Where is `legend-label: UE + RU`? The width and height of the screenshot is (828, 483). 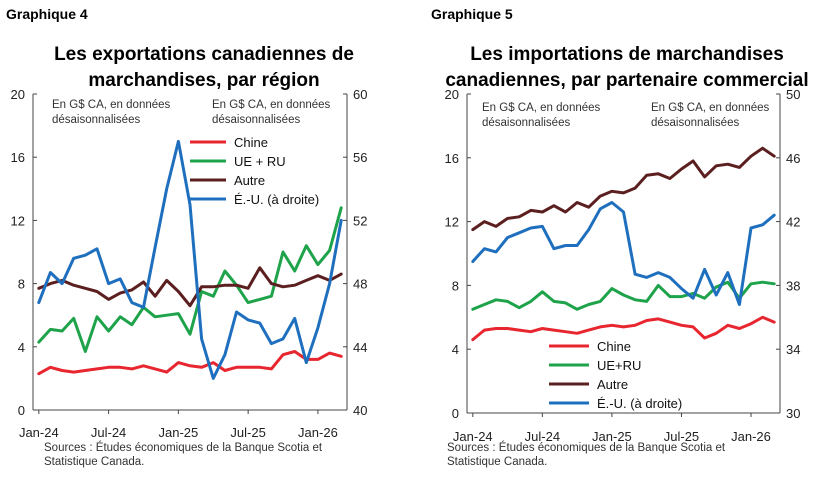 legend-label: UE + RU is located at coordinates (260, 161).